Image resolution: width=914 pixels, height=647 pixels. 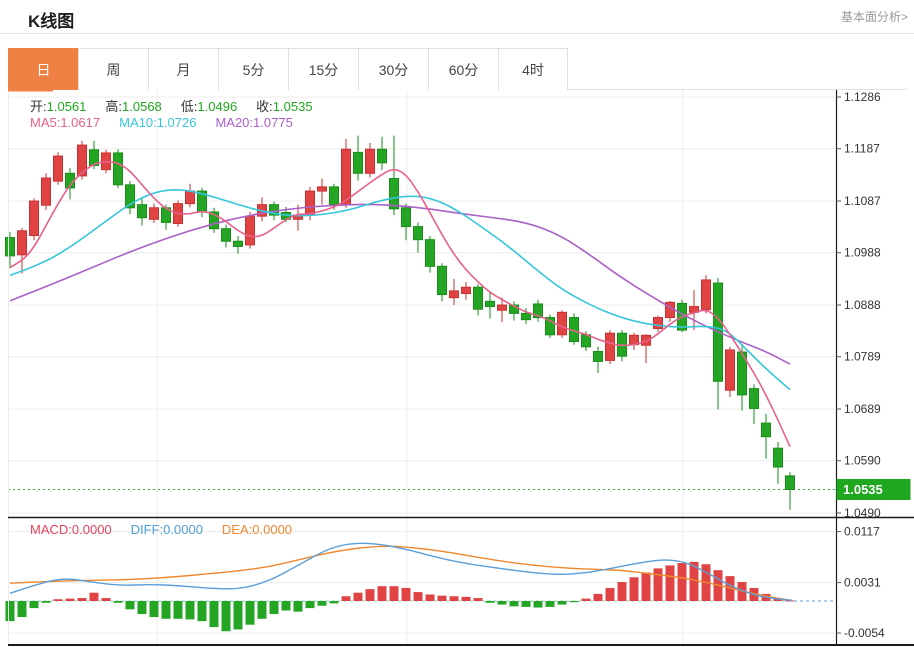 I want to click on ohlc-legend-item-2: 低:1.0496, so click(x=209, y=106).